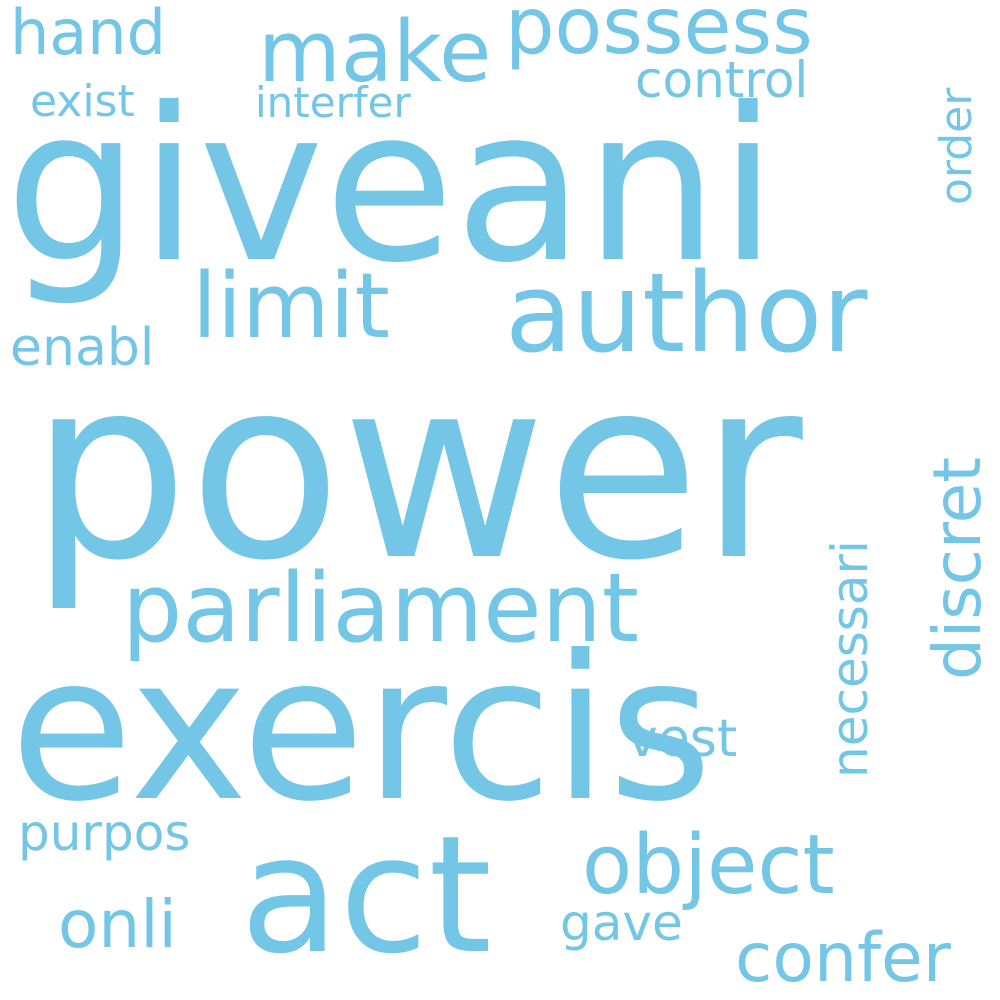  What do you see at coordinates (381, 609) in the screenshot?
I see `word-parliament: parliament` at bounding box center [381, 609].